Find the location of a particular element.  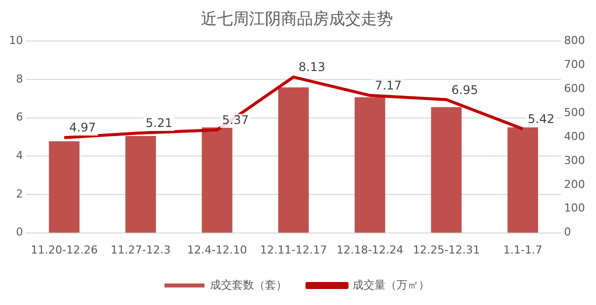

y-tick-label: 0 is located at coordinates (19, 232).